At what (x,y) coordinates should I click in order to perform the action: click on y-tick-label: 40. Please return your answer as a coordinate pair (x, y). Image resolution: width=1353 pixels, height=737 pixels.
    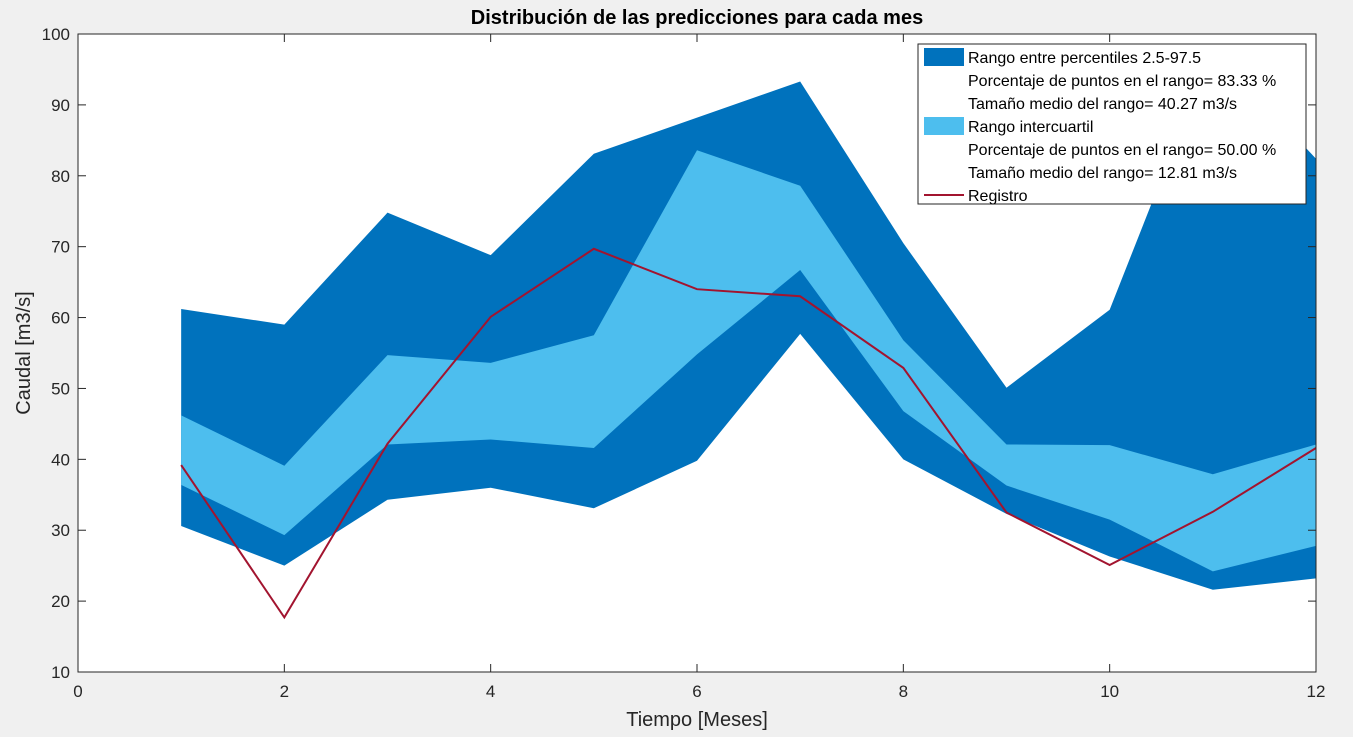
    Looking at the image, I should click on (60, 459).